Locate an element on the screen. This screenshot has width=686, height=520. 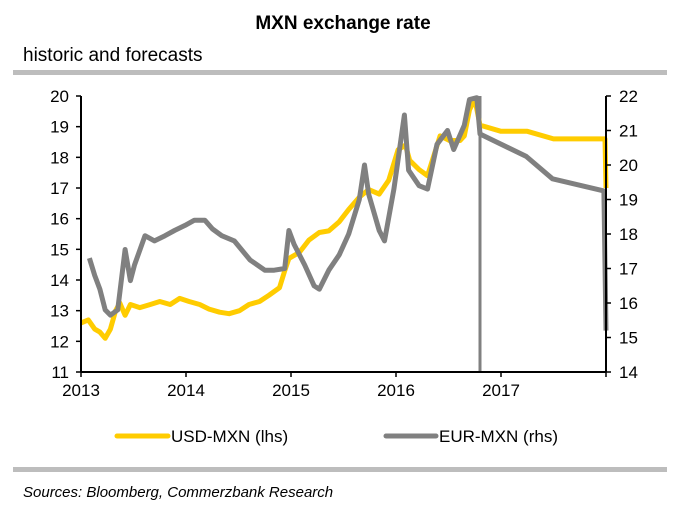
right-y-tick-label: 17 is located at coordinates (628, 269).